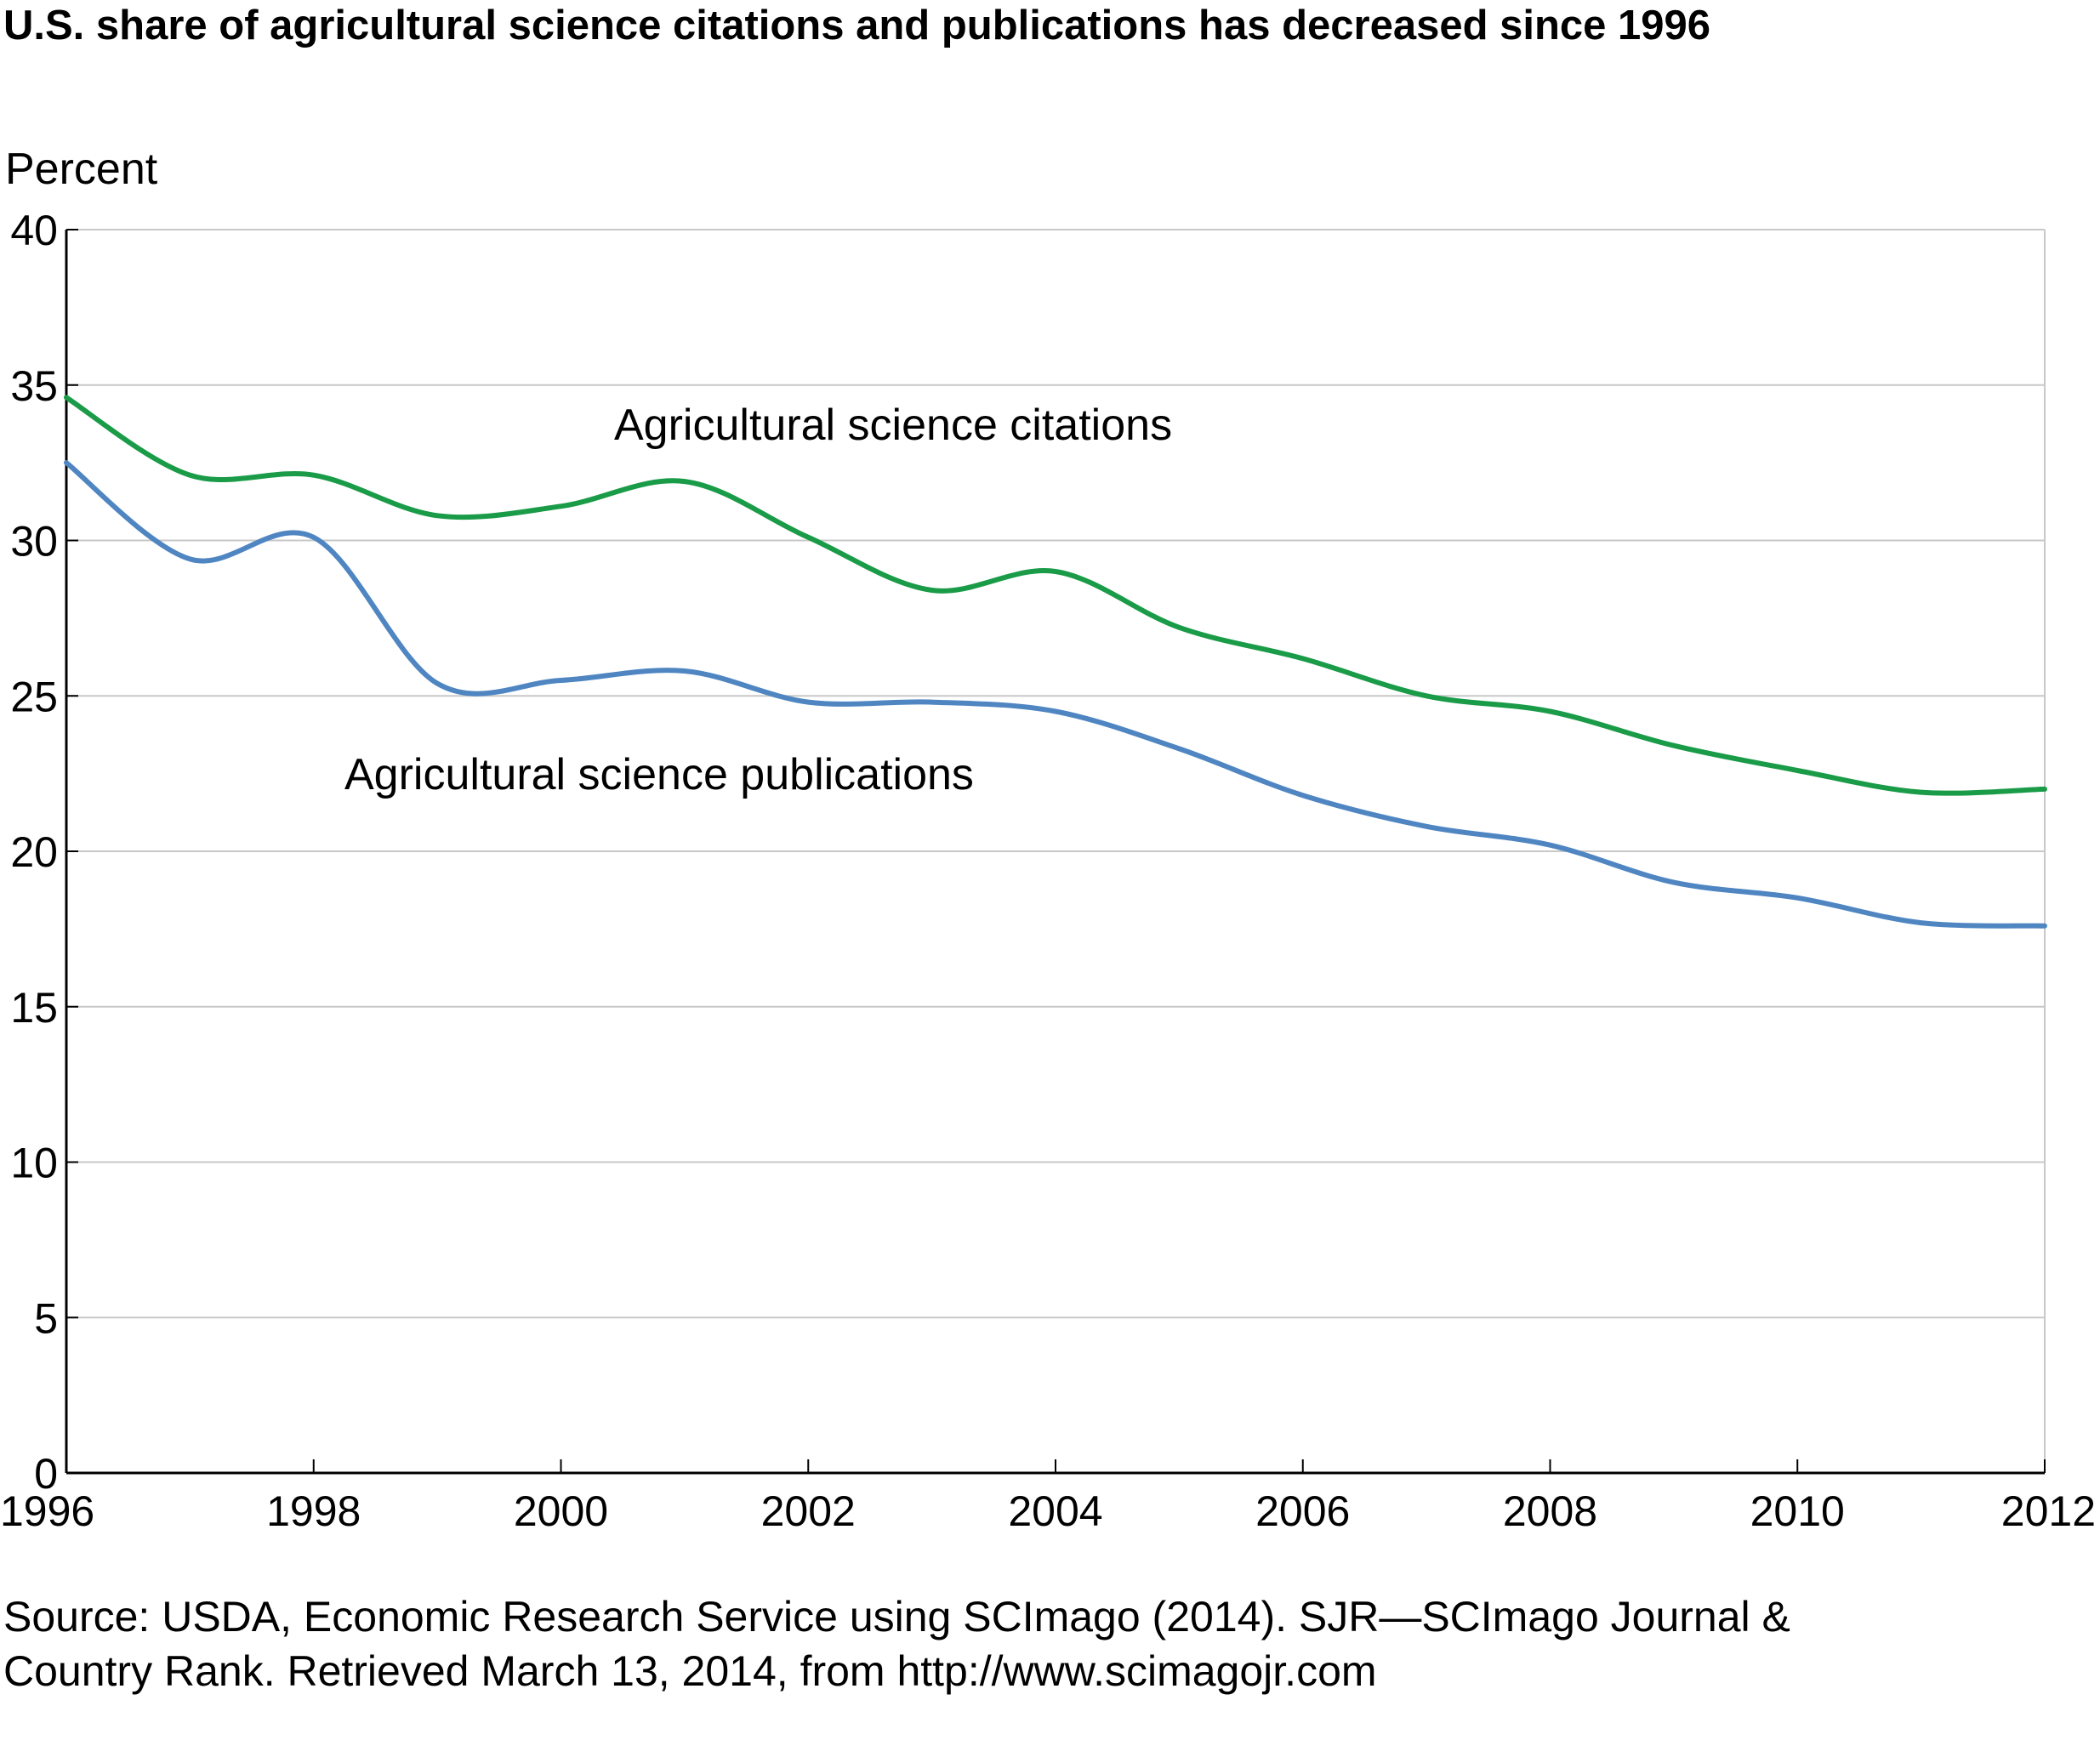  I want to click on y-tick-label: 10, so click(34, 1163).